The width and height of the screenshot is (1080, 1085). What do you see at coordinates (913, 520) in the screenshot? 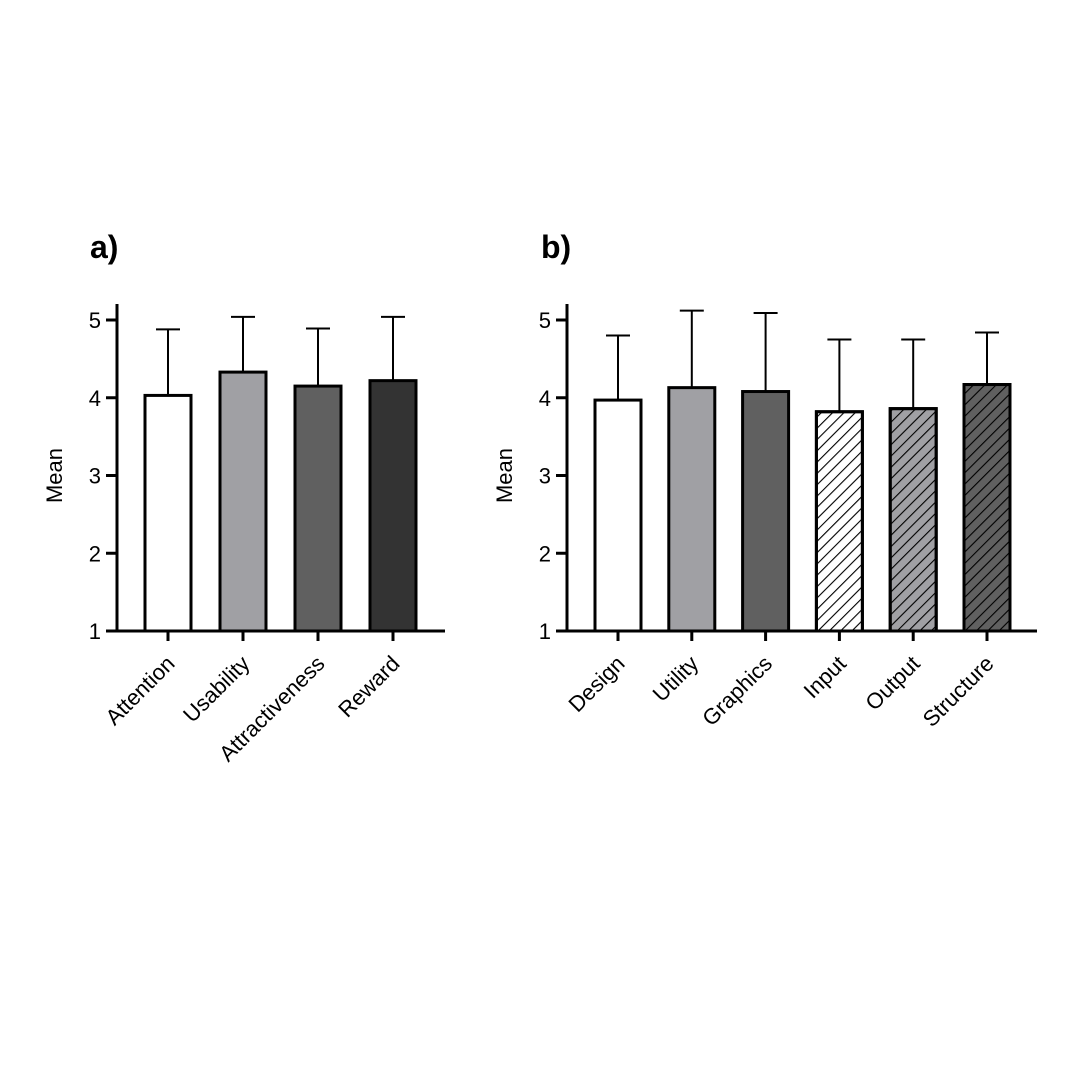
I see `bar-hatch-output` at bounding box center [913, 520].